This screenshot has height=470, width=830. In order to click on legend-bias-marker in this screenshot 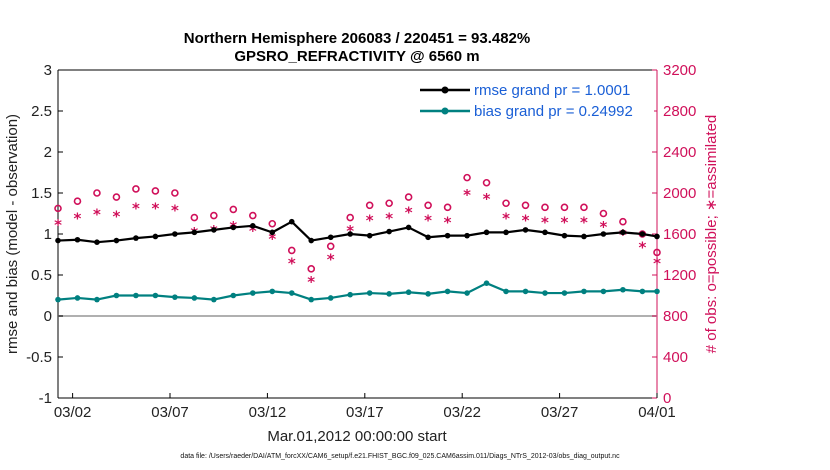, I will do `click(445, 111)`.